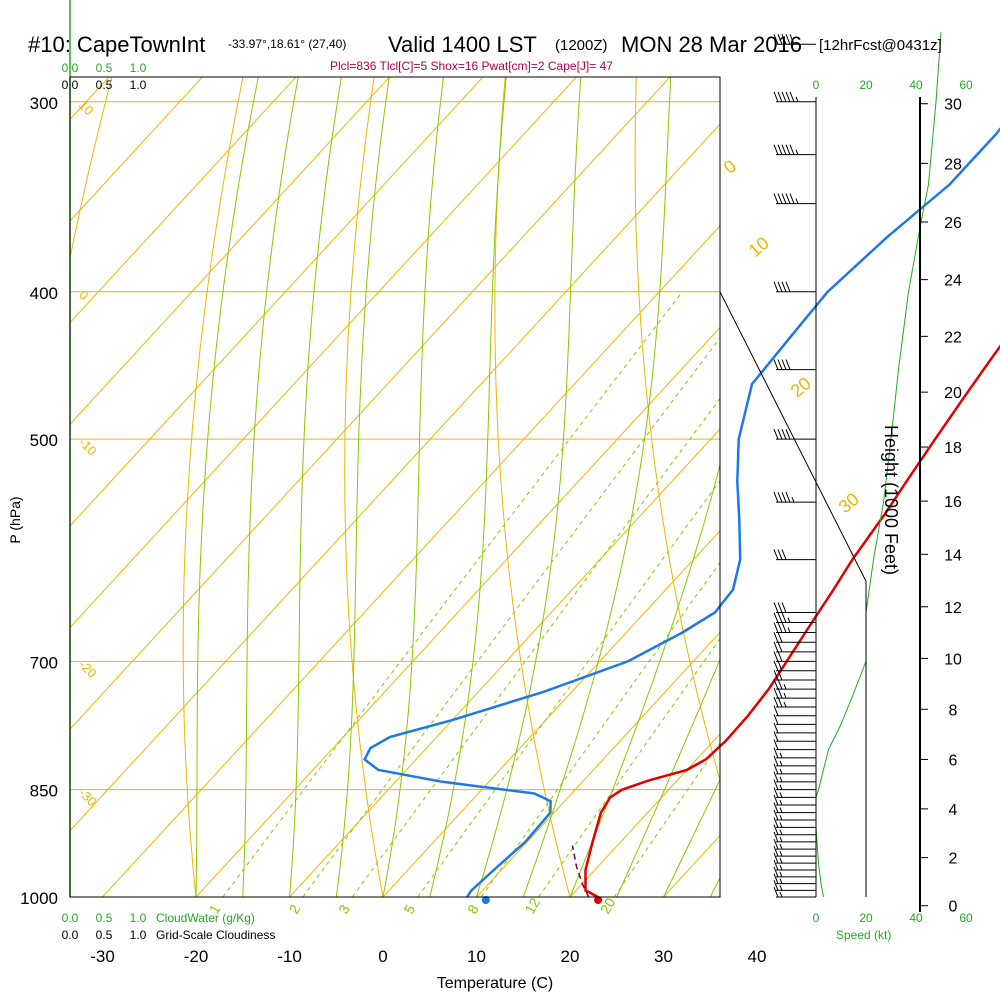 This screenshot has height=1000, width=1000. What do you see at coordinates (473, 909) in the screenshot?
I see `mixing-ratio-label: 8` at bounding box center [473, 909].